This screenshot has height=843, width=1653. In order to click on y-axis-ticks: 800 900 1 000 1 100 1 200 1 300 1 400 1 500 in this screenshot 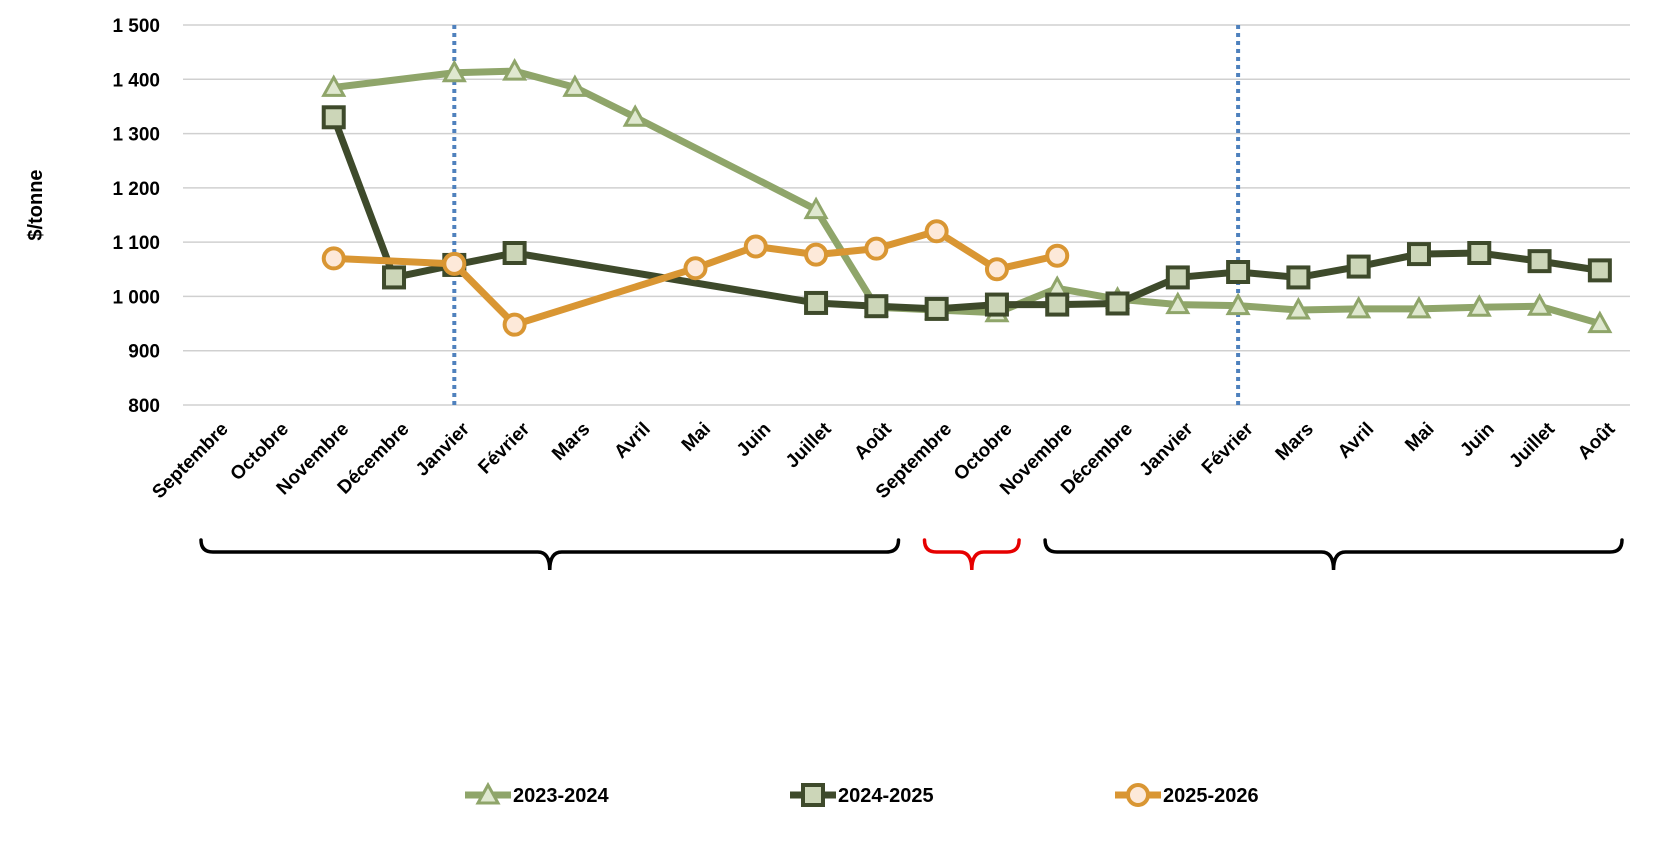, I will do `click(136, 216)`.